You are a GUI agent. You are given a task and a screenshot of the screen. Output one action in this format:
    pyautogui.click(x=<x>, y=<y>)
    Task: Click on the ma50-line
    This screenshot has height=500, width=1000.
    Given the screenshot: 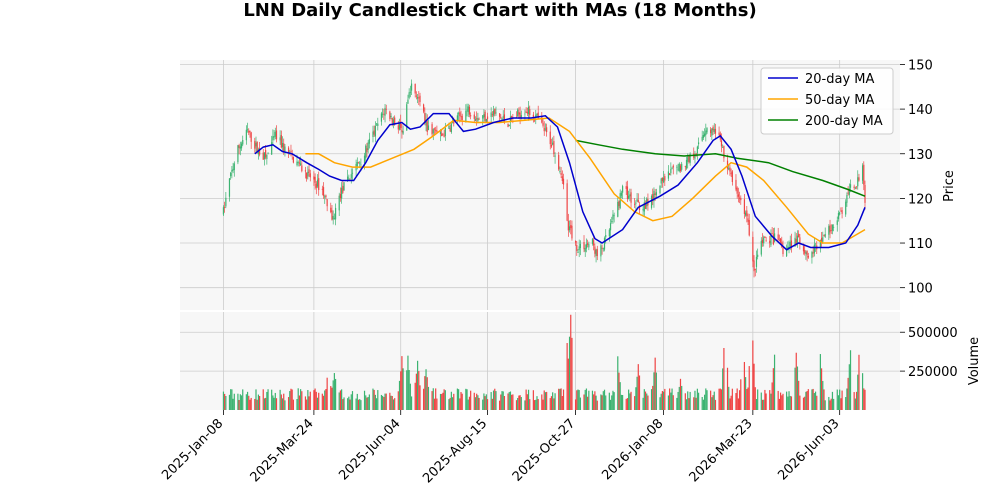 What is the action you would take?
    pyautogui.click(x=585, y=180)
    